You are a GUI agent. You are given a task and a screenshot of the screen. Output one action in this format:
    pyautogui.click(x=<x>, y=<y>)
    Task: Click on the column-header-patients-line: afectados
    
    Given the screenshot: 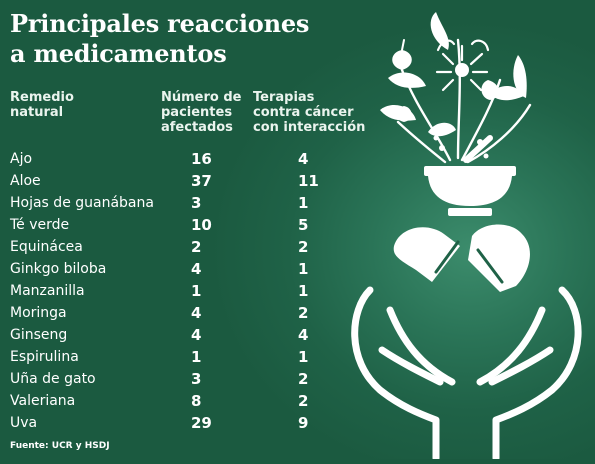 What is the action you would take?
    pyautogui.click(x=197, y=127)
    